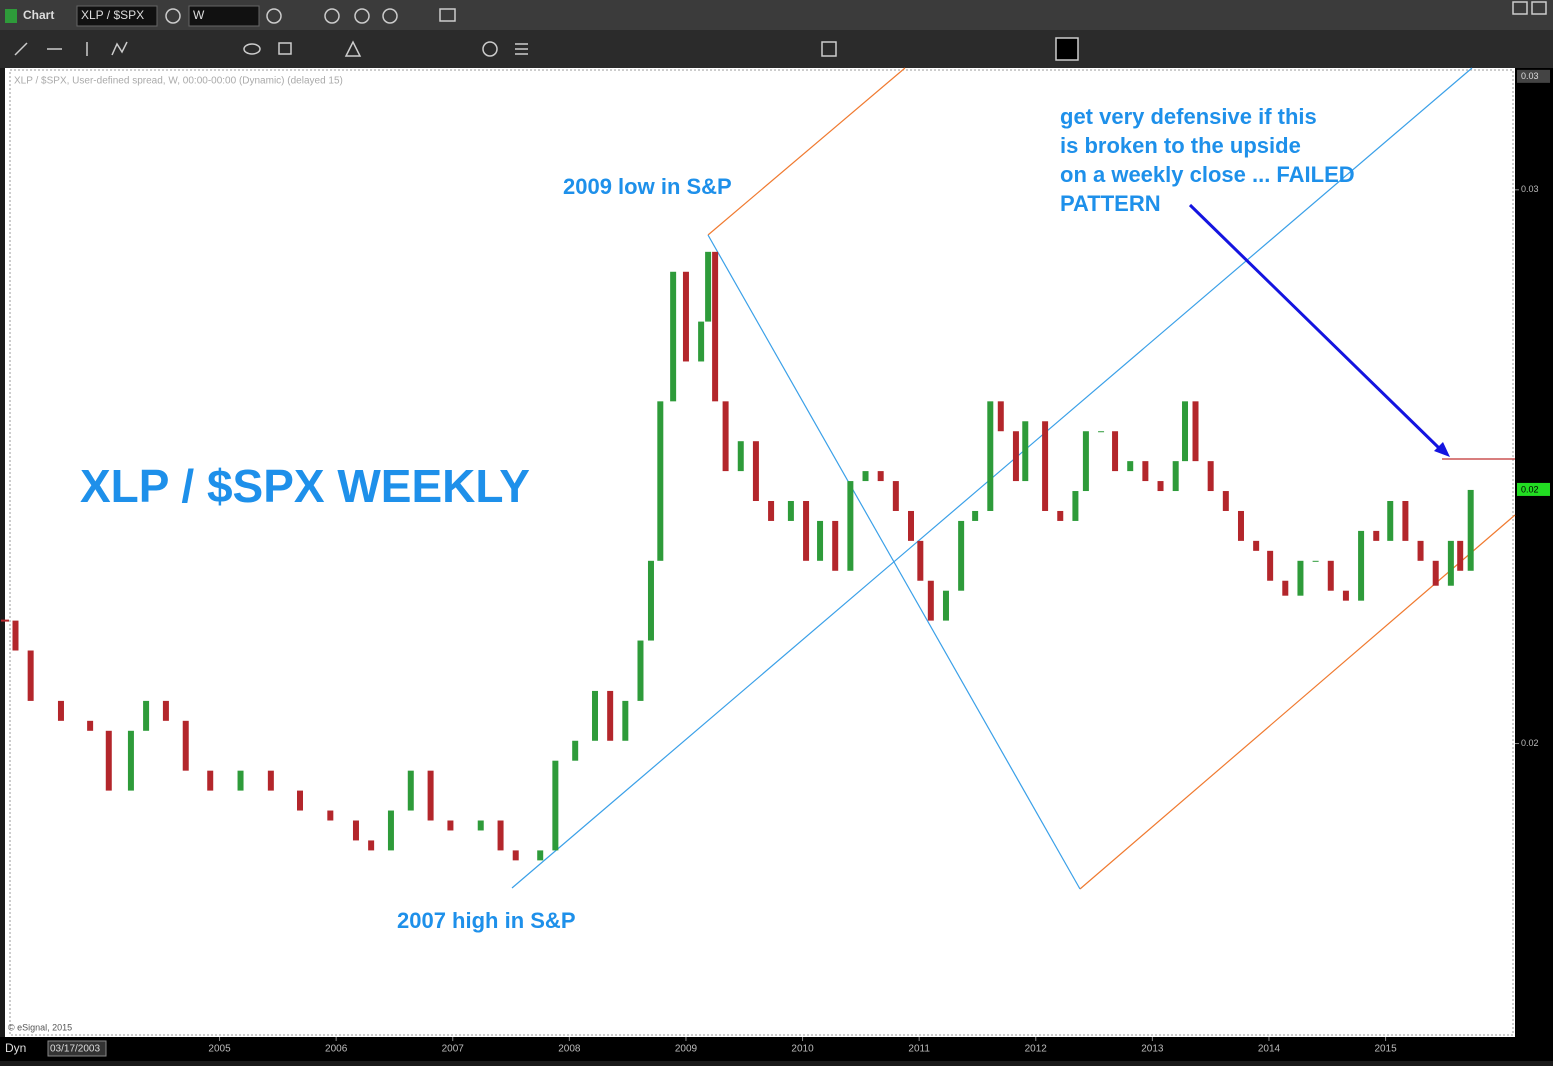  Describe the element at coordinates (224, 16) in the screenshot. I see `interval-box` at that location.